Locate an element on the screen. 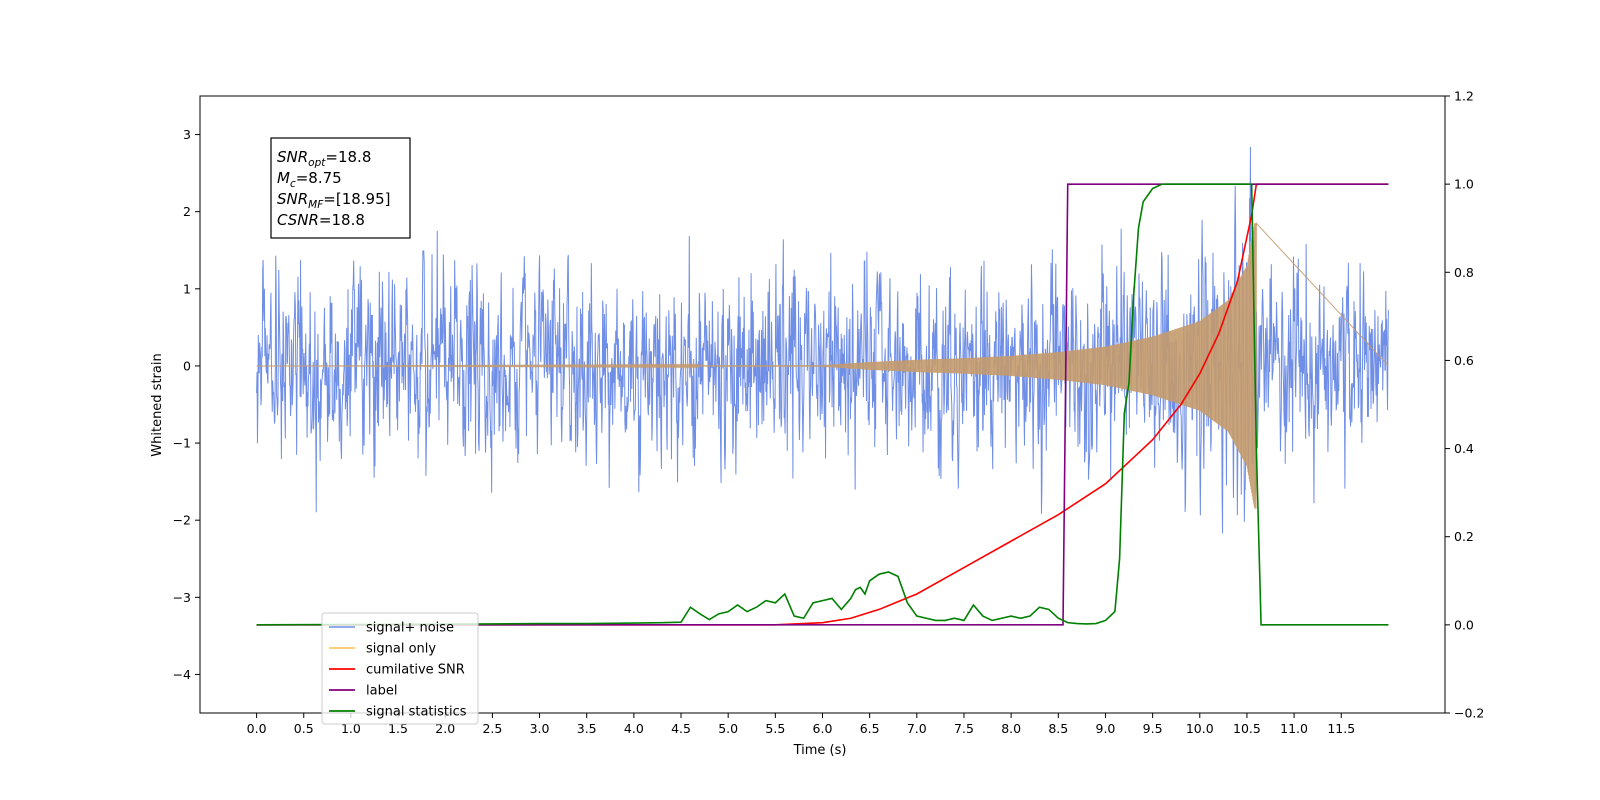  legend-label: label is located at coordinates (381, 691).